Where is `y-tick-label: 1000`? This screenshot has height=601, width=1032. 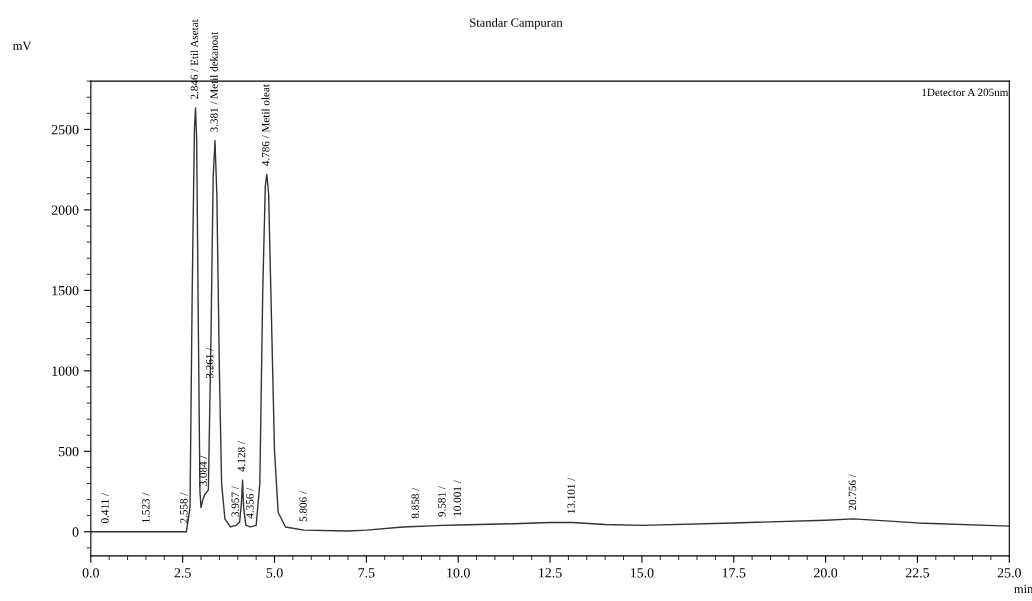
y-tick-label: 1000 is located at coordinates (65, 371).